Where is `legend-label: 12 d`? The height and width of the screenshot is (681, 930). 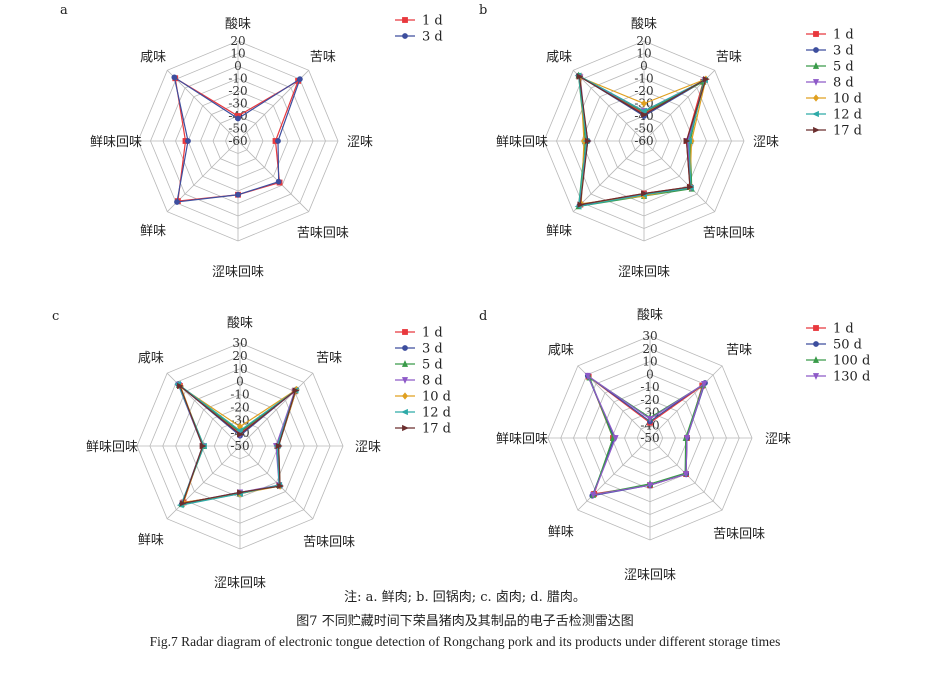 legend-label: 12 d is located at coordinates (436, 413).